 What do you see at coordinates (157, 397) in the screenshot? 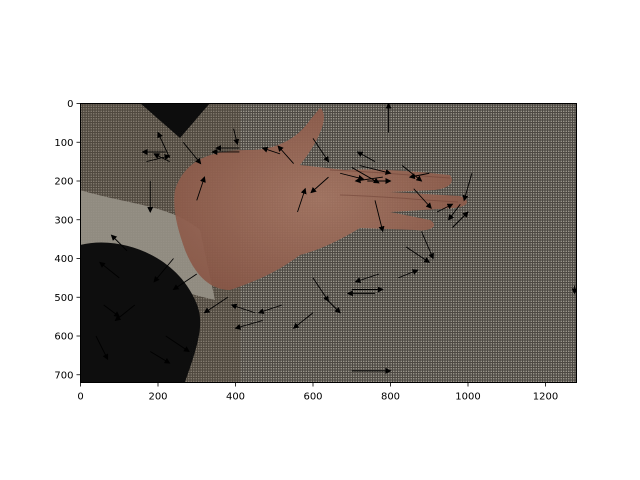
I see `x-tick-label: 200` at bounding box center [157, 397].